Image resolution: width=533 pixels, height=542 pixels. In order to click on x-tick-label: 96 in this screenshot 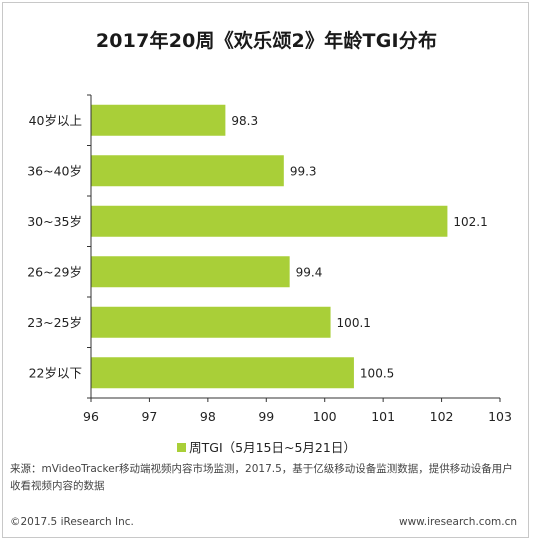, I will do `click(91, 416)`.